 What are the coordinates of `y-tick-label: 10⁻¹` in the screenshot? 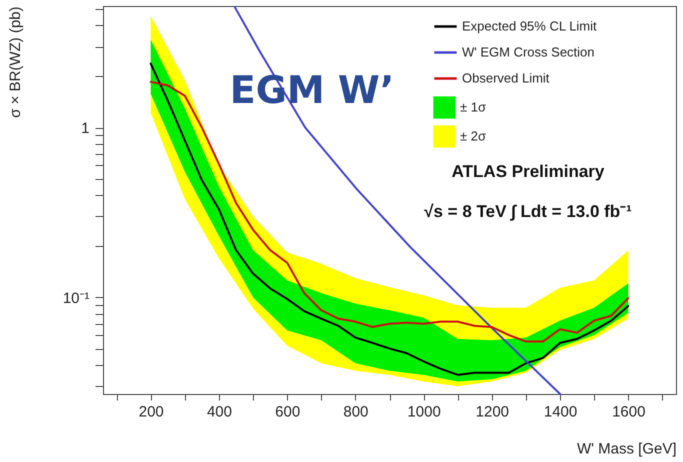 It's located at (76, 298).